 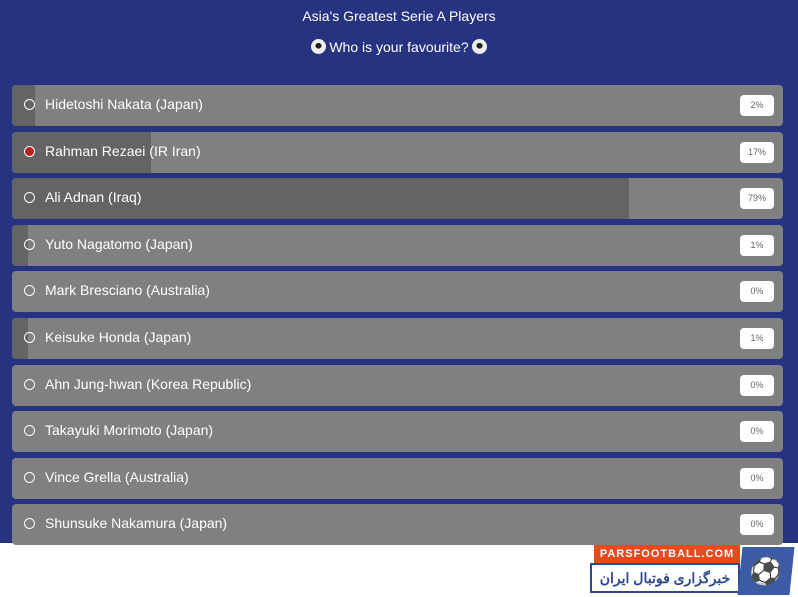 I want to click on option-label: Mark Bresciano (Australia), so click(x=127, y=290).